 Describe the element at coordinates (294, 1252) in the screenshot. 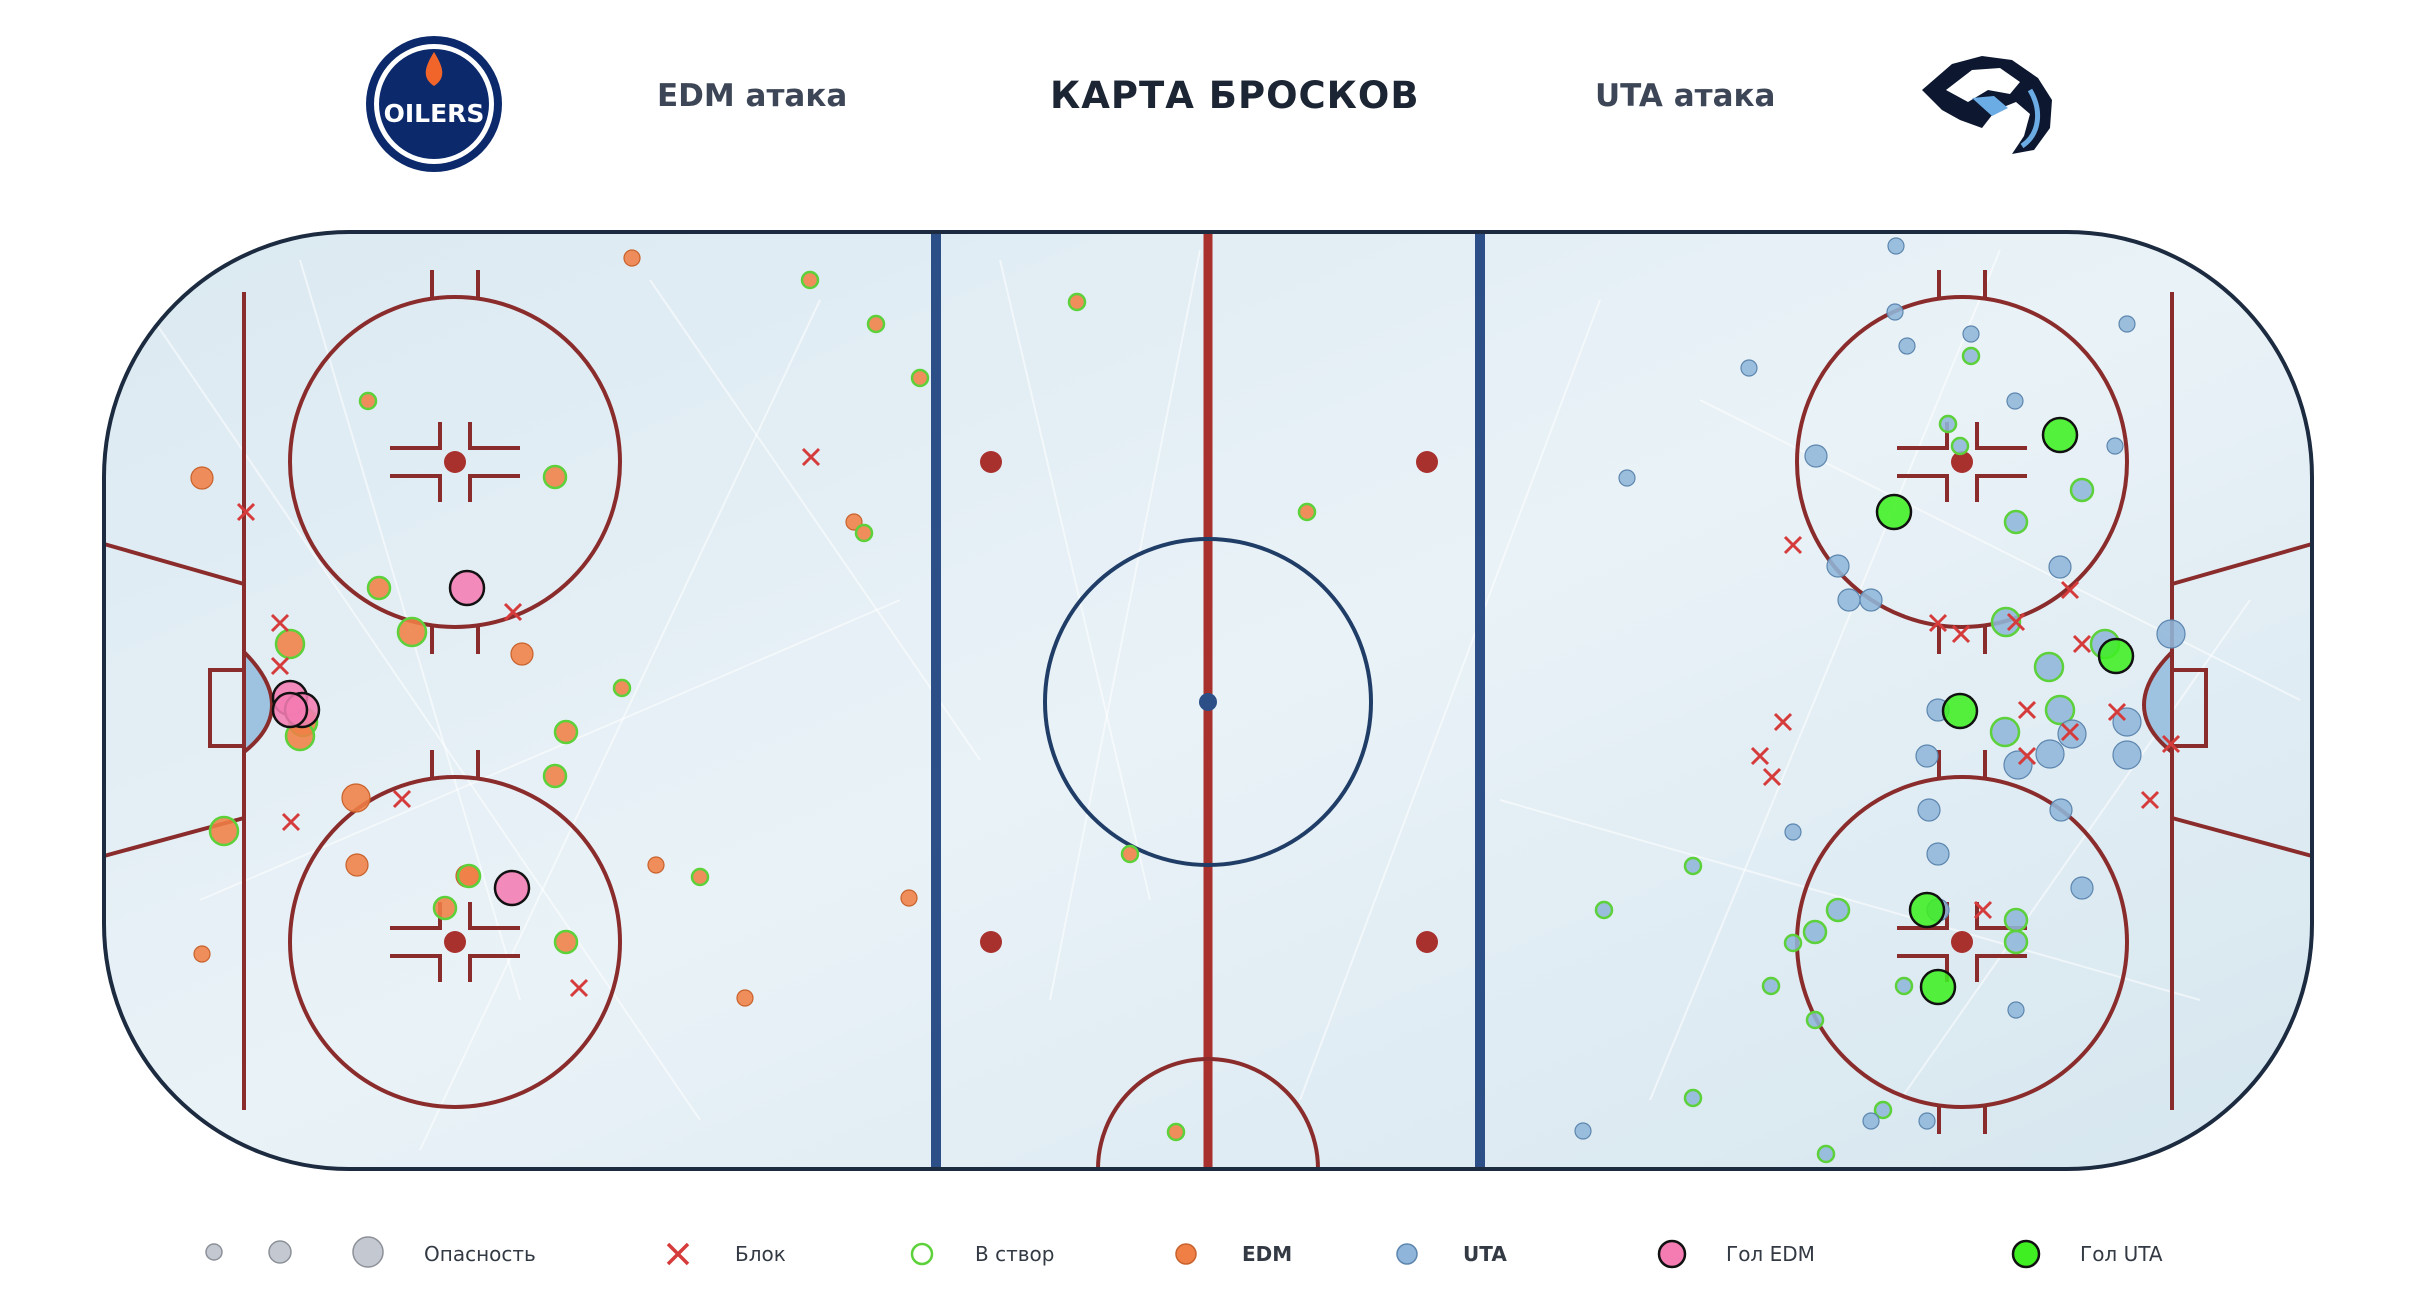

I see `legend-danger-icons` at that location.